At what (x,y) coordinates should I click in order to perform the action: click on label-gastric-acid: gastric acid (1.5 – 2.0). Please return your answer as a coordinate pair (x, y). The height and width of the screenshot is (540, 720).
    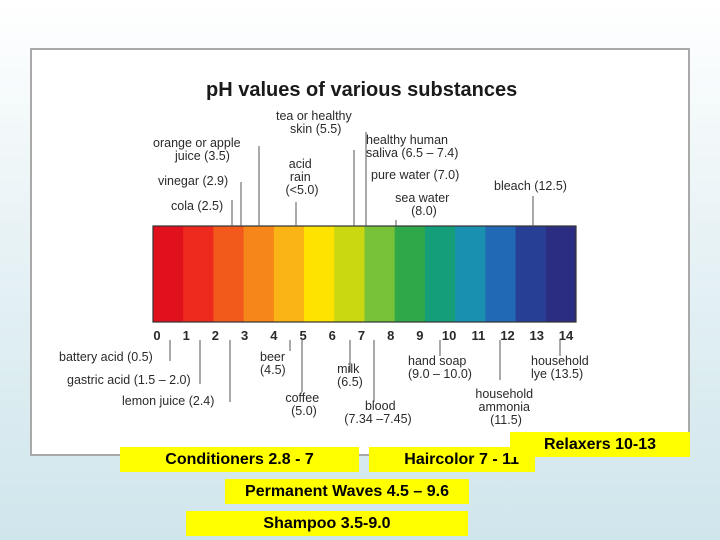
    Looking at the image, I should click on (129, 380).